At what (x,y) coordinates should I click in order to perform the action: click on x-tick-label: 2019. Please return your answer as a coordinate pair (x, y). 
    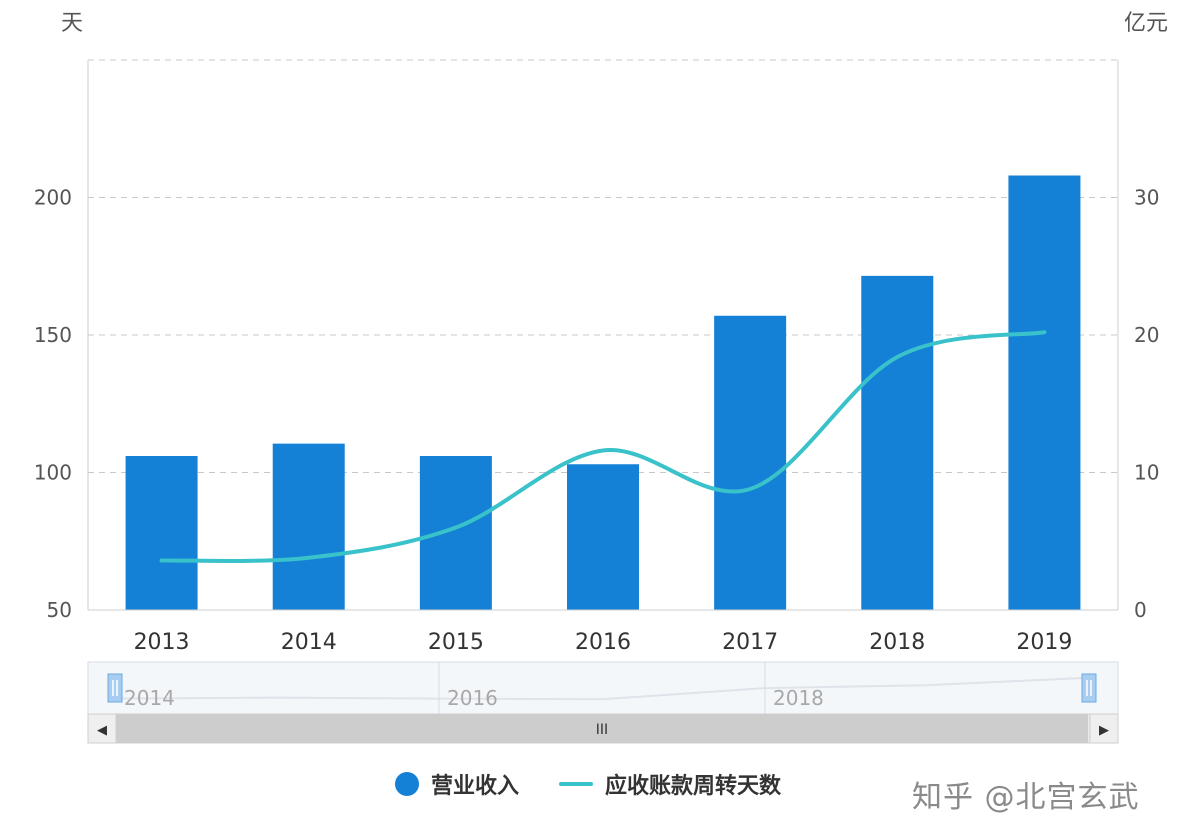
    Looking at the image, I should click on (1044, 642).